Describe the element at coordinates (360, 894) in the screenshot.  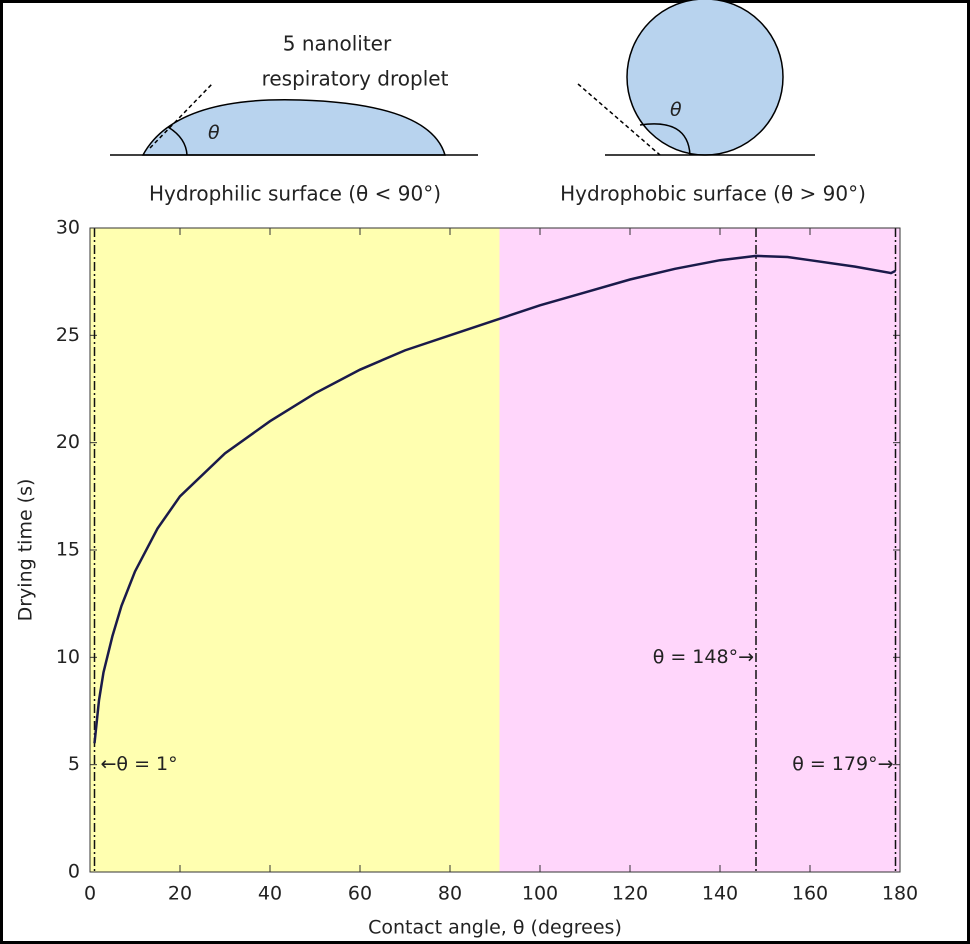
I see `x-tick-label: 60` at that location.